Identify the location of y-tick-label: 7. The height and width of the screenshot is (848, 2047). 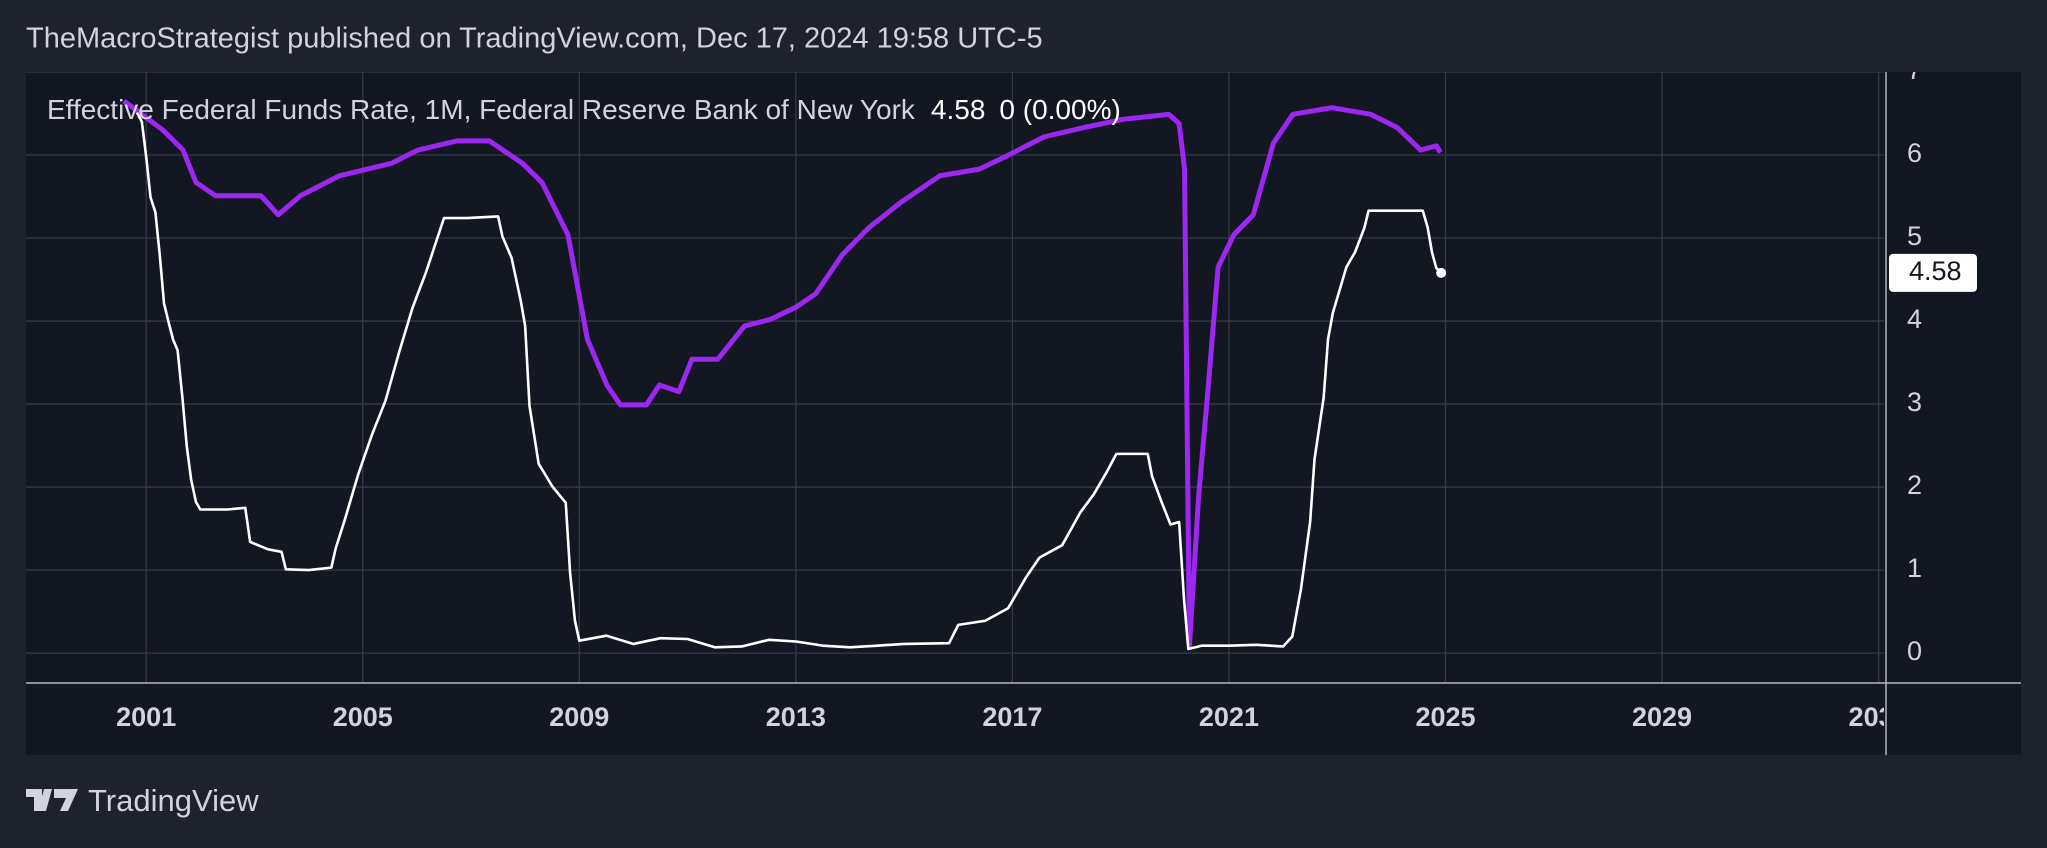
(1914, 70).